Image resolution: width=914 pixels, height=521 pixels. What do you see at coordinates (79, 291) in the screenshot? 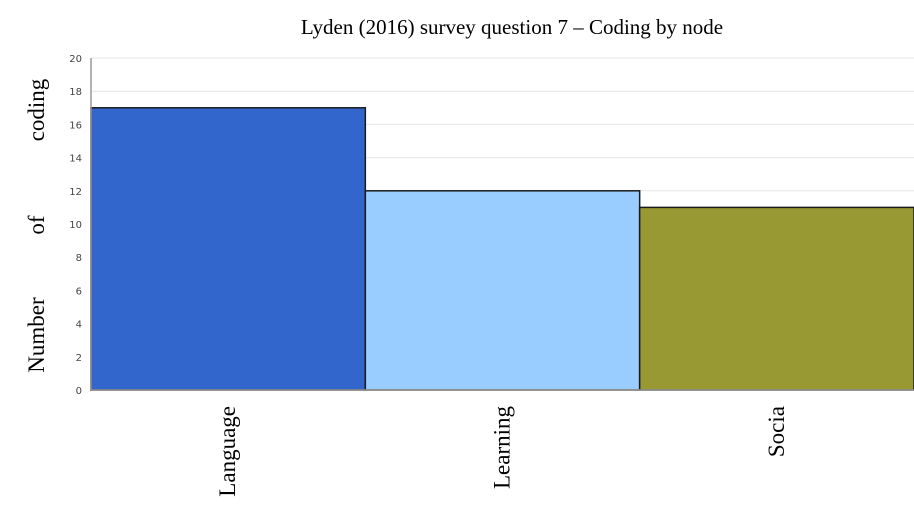
I see `y-tick-label: 6` at bounding box center [79, 291].